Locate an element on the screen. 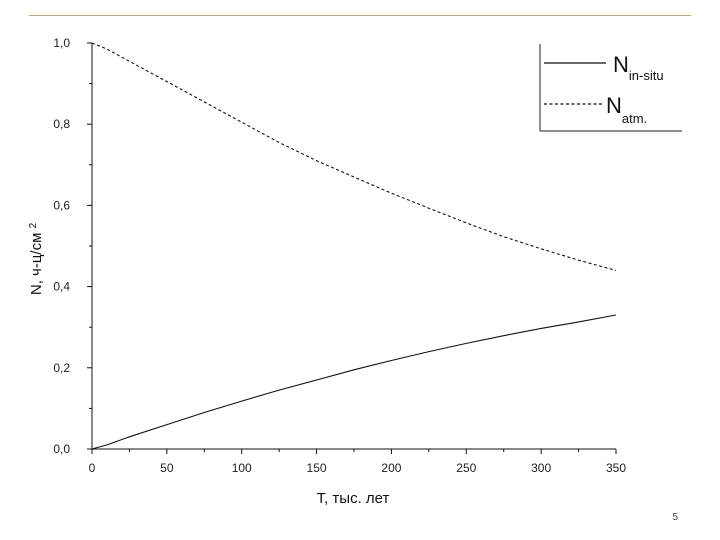 Image resolution: width=720 pixels, height=540 pixels. legend-label-atm-sub: atm. is located at coordinates (634, 118).